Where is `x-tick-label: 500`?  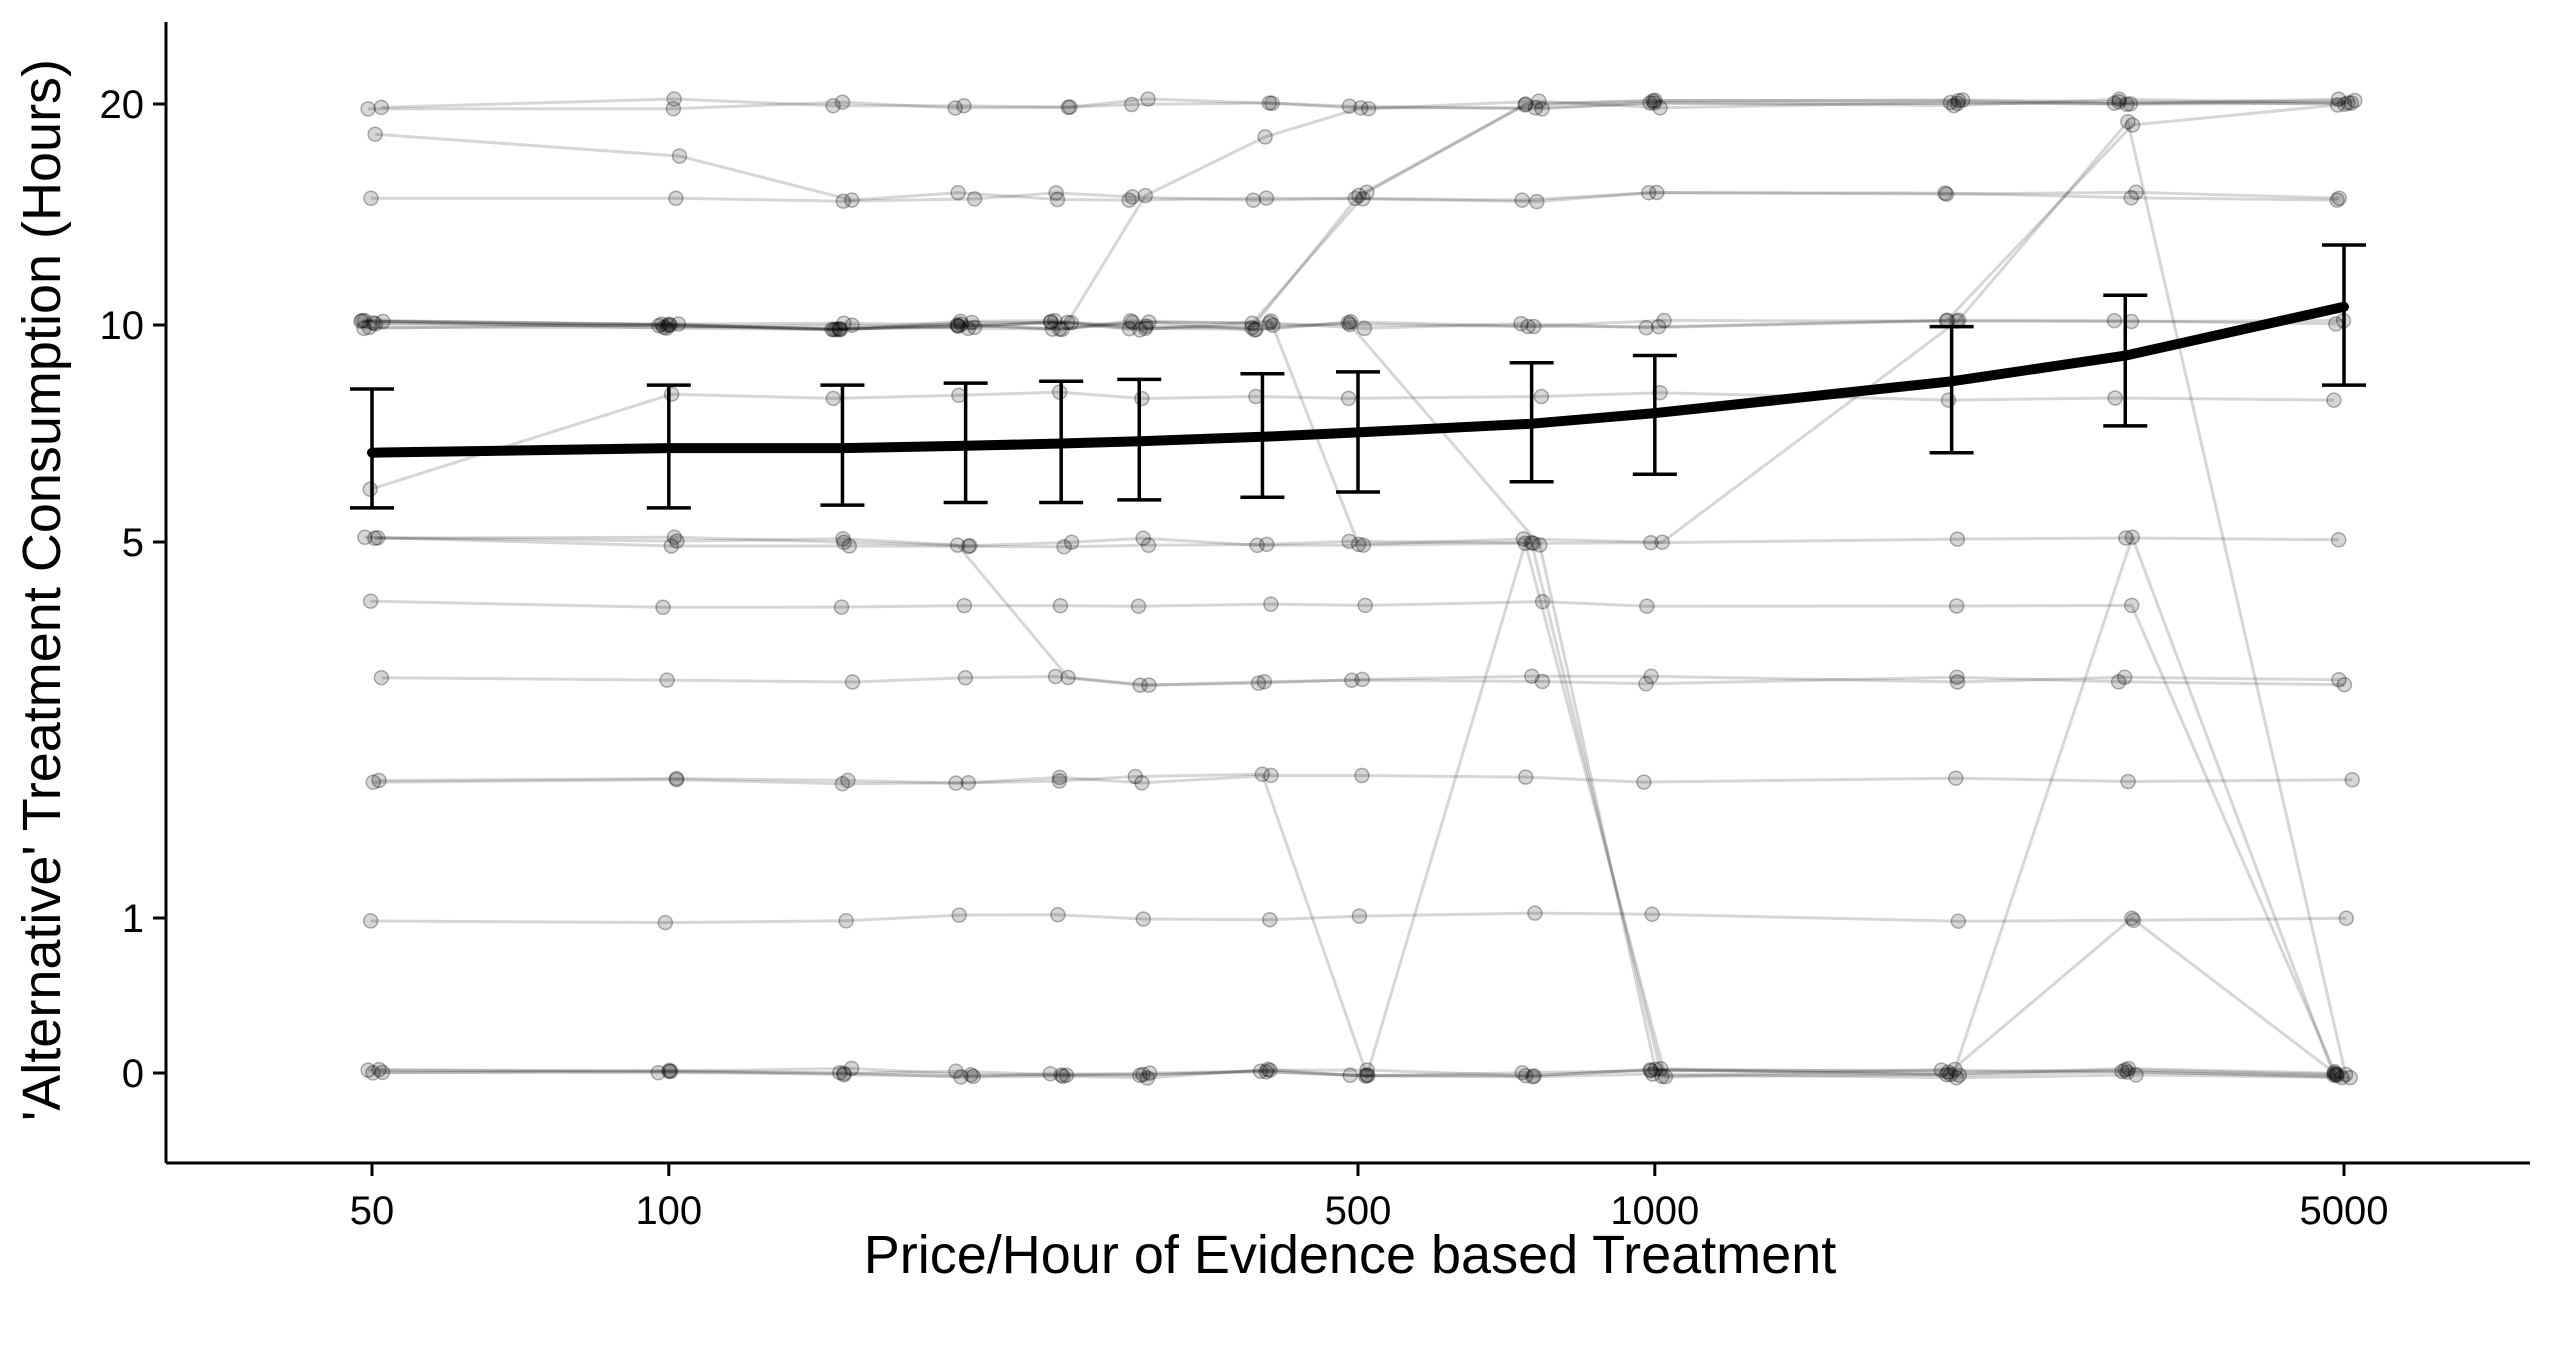 x-tick-label: 500 is located at coordinates (1358, 1211).